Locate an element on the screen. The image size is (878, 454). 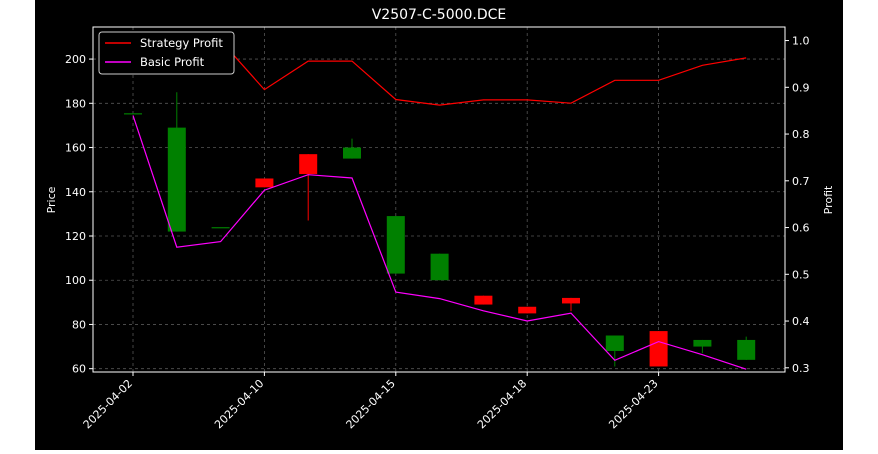
y-left-tick-label-2: 100 is located at coordinates (75, 280).